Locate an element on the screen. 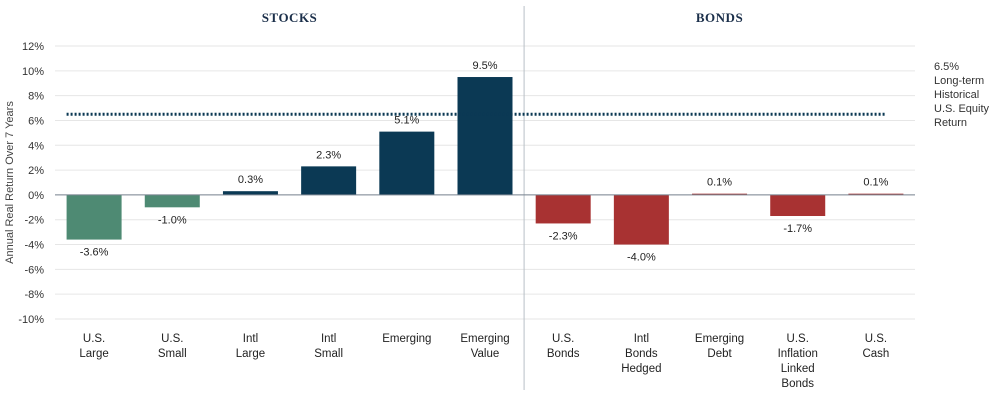 This screenshot has width=1000, height=409. category-label: Intl Large is located at coordinates (250, 346).